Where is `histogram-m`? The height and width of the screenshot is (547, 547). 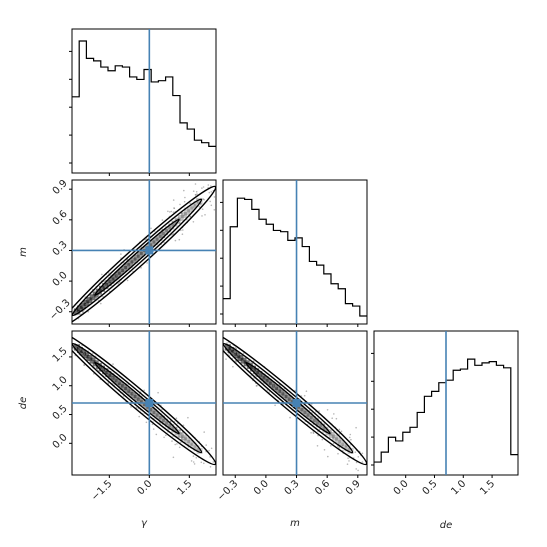 histogram-m is located at coordinates (295, 257).